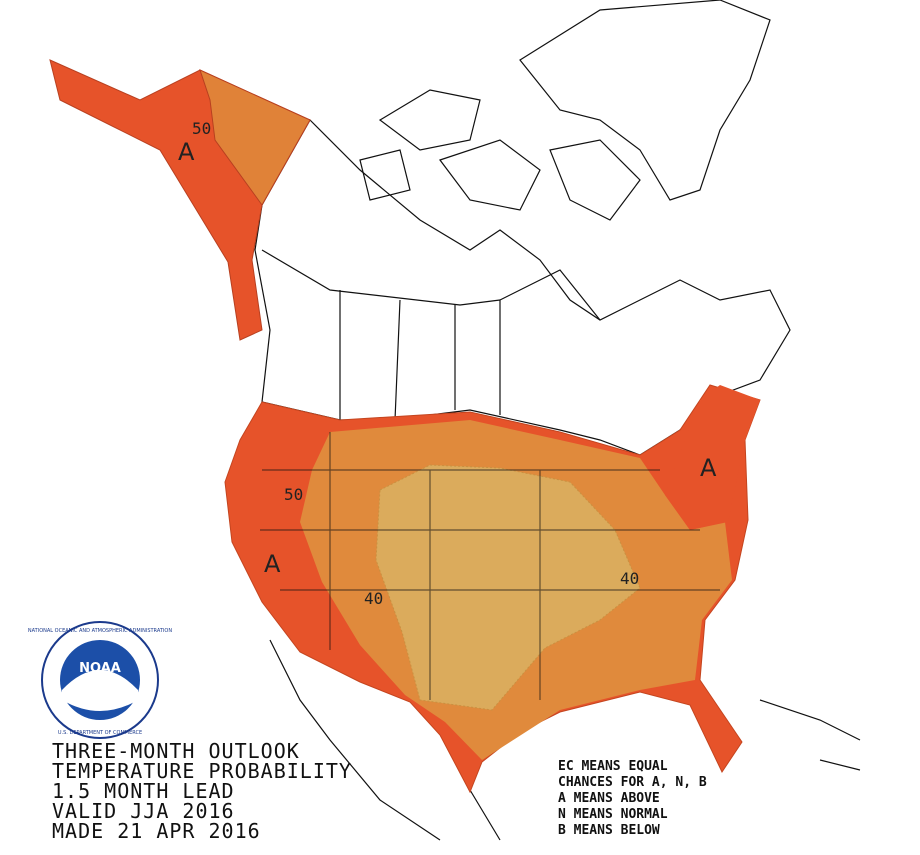  What do you see at coordinates (609, 830) in the screenshot?
I see `legend-line: B MEANS BELOW` at bounding box center [609, 830].